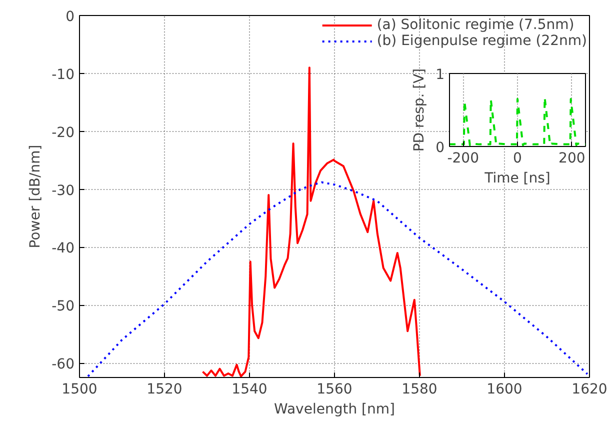 This screenshot has width=613, height=434. Describe the element at coordinates (463, 158) in the screenshot. I see `x-tick-label: -200` at that location.